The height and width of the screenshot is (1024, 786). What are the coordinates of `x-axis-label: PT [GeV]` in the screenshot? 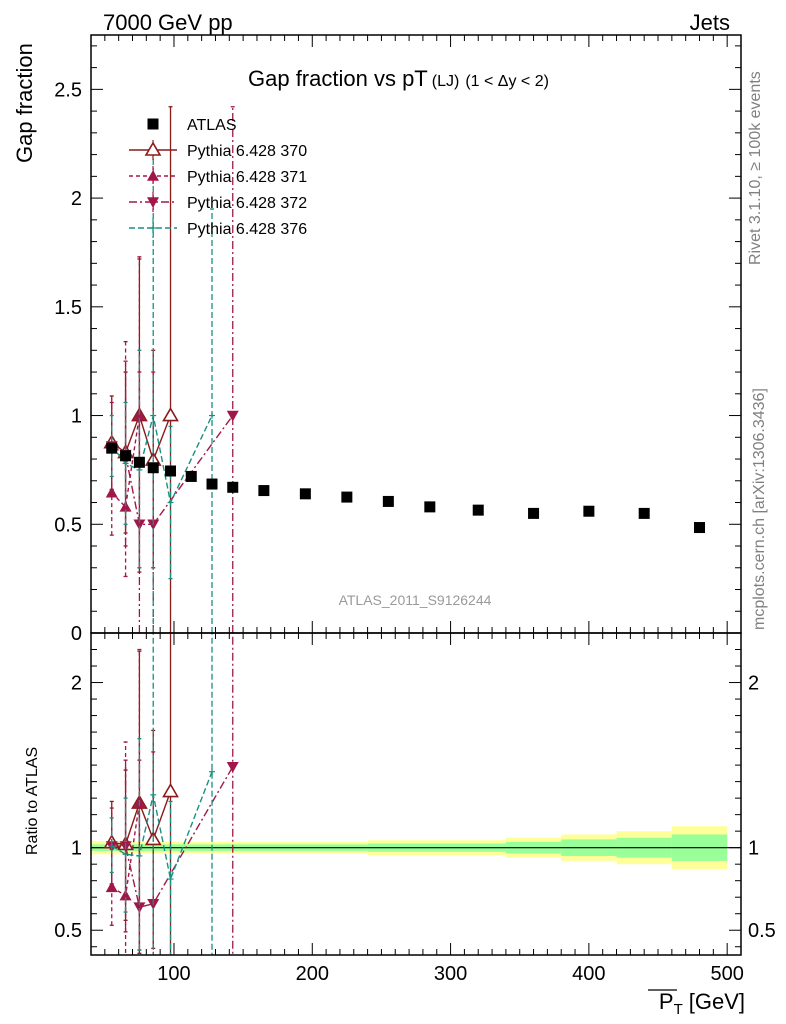 It's located at (702, 1003).